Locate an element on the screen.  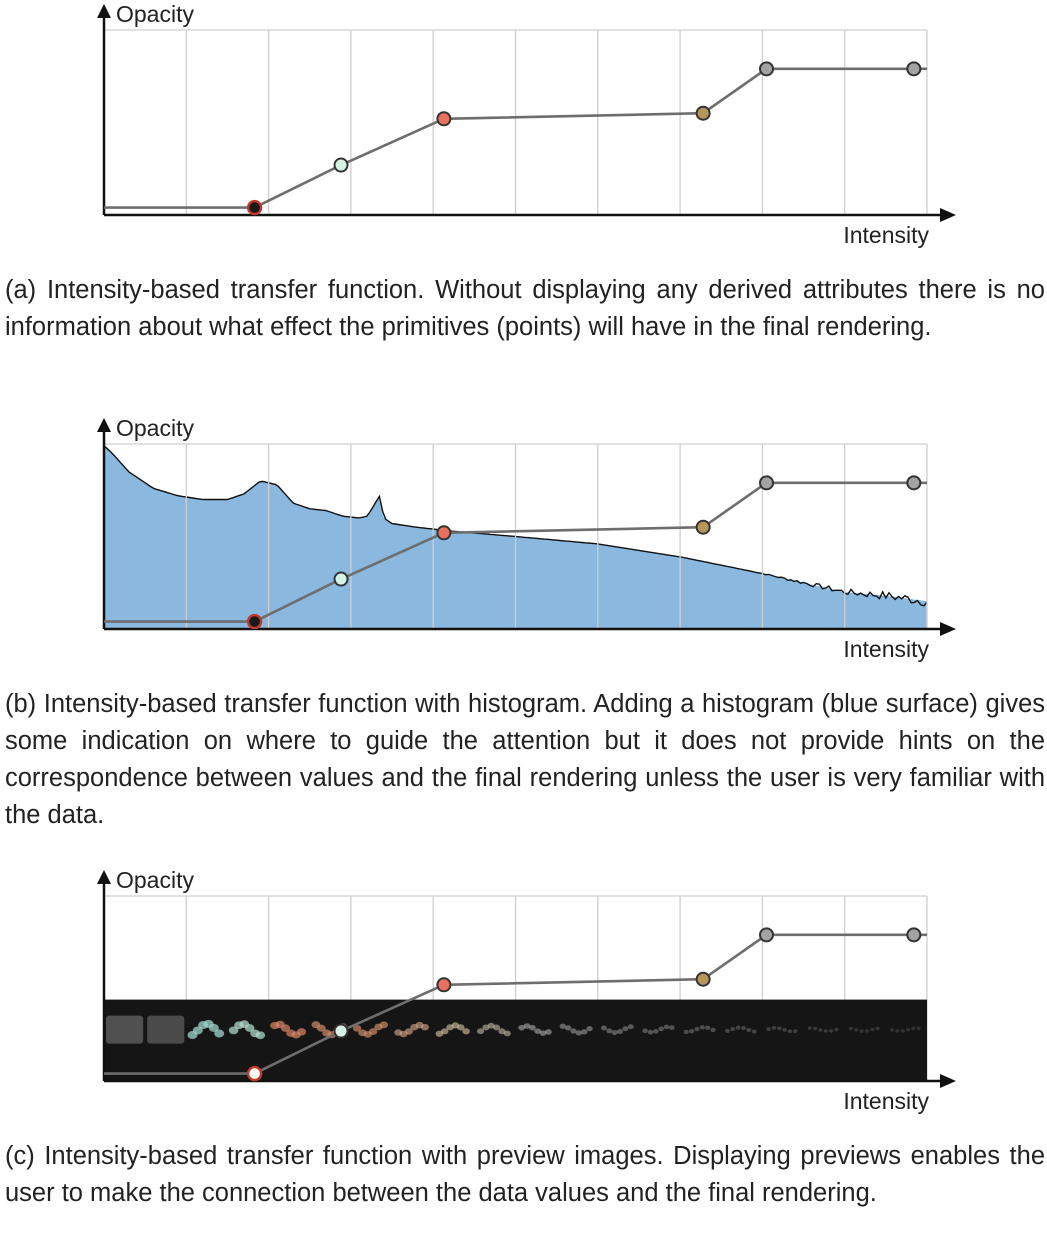
preview-strip is located at coordinates (515, 1040).